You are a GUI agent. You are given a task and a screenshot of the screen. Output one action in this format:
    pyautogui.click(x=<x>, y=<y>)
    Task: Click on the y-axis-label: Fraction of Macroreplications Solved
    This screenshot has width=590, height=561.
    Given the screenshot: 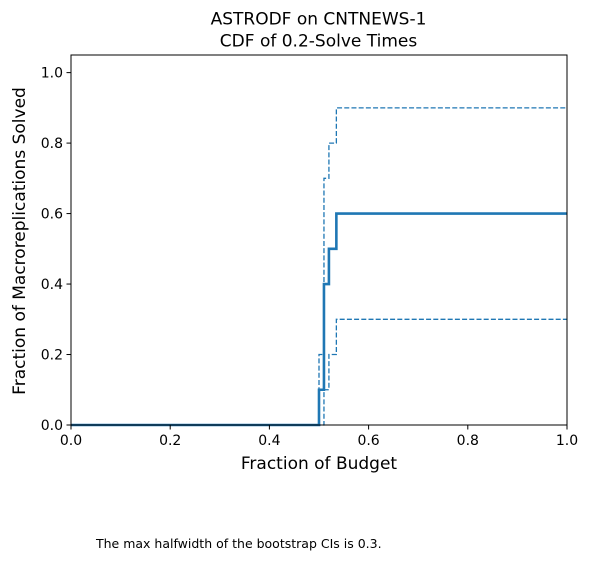 What is the action you would take?
    pyautogui.click(x=20, y=241)
    